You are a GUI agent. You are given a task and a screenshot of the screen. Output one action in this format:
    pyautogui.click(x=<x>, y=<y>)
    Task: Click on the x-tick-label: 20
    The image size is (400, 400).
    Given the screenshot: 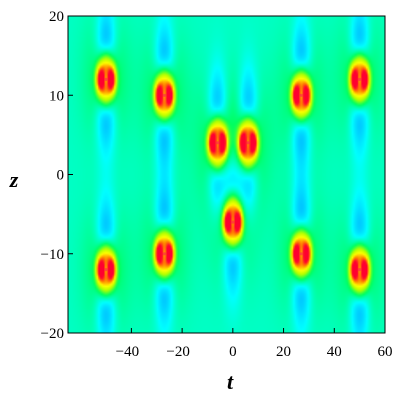 What is the action you would take?
    pyautogui.click(x=283, y=352)
    